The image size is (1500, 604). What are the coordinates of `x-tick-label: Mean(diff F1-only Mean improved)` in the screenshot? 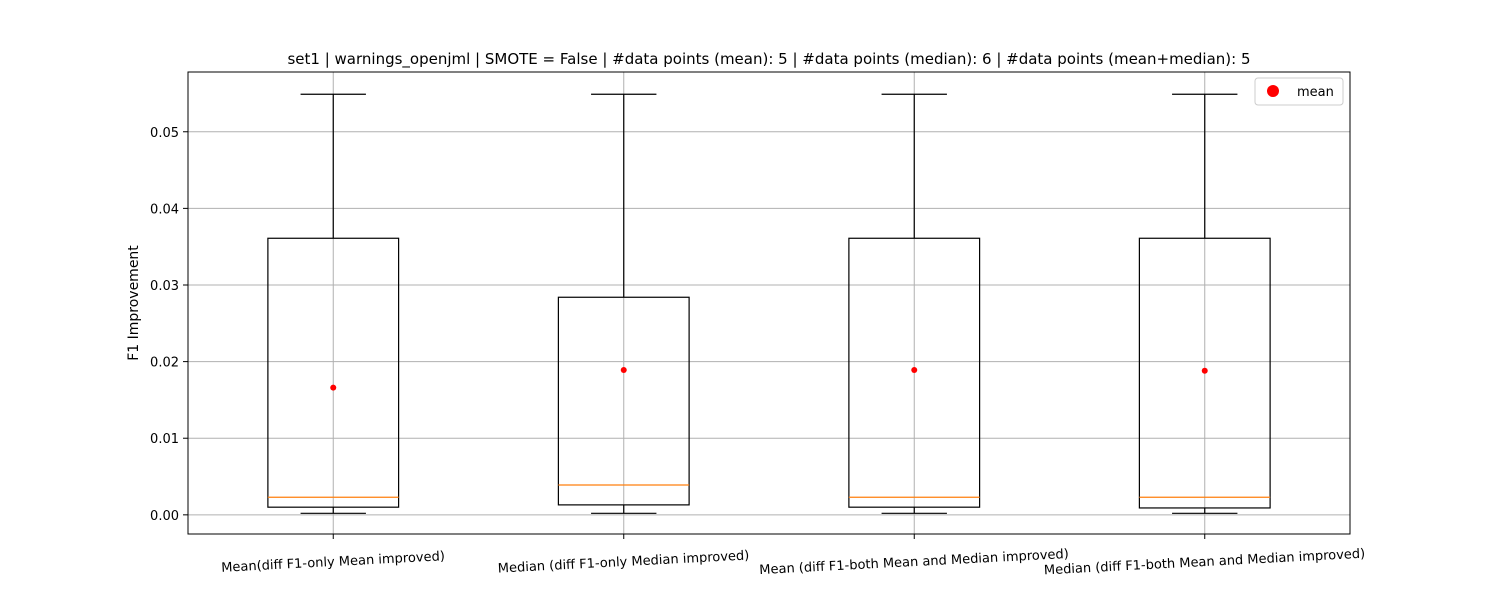 It's located at (333, 562).